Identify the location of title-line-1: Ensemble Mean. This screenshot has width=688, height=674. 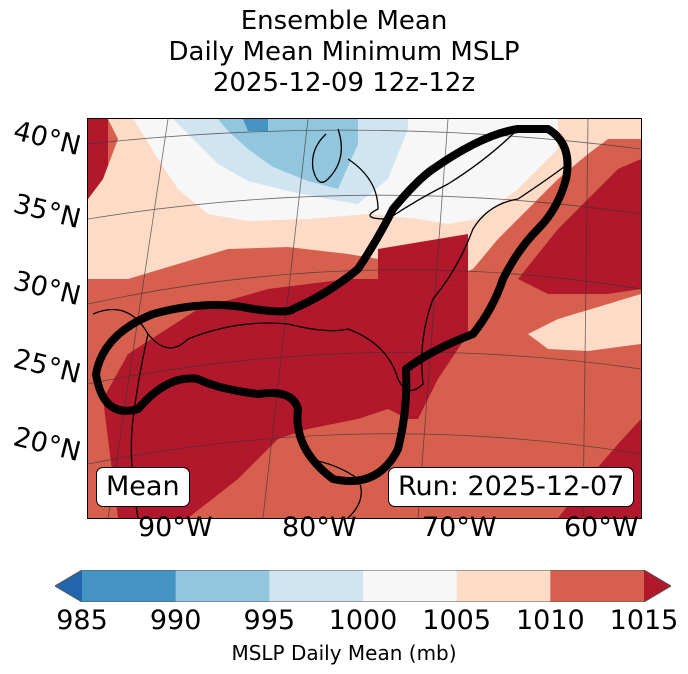
(344, 21).